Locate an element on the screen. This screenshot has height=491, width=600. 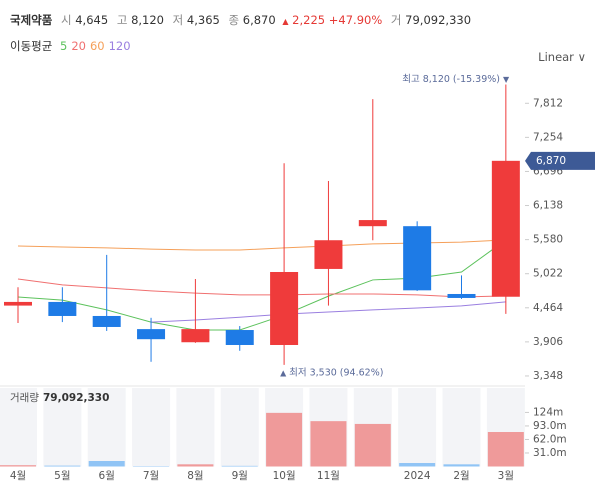
x-tick-label: 6월 is located at coordinates (107, 476).